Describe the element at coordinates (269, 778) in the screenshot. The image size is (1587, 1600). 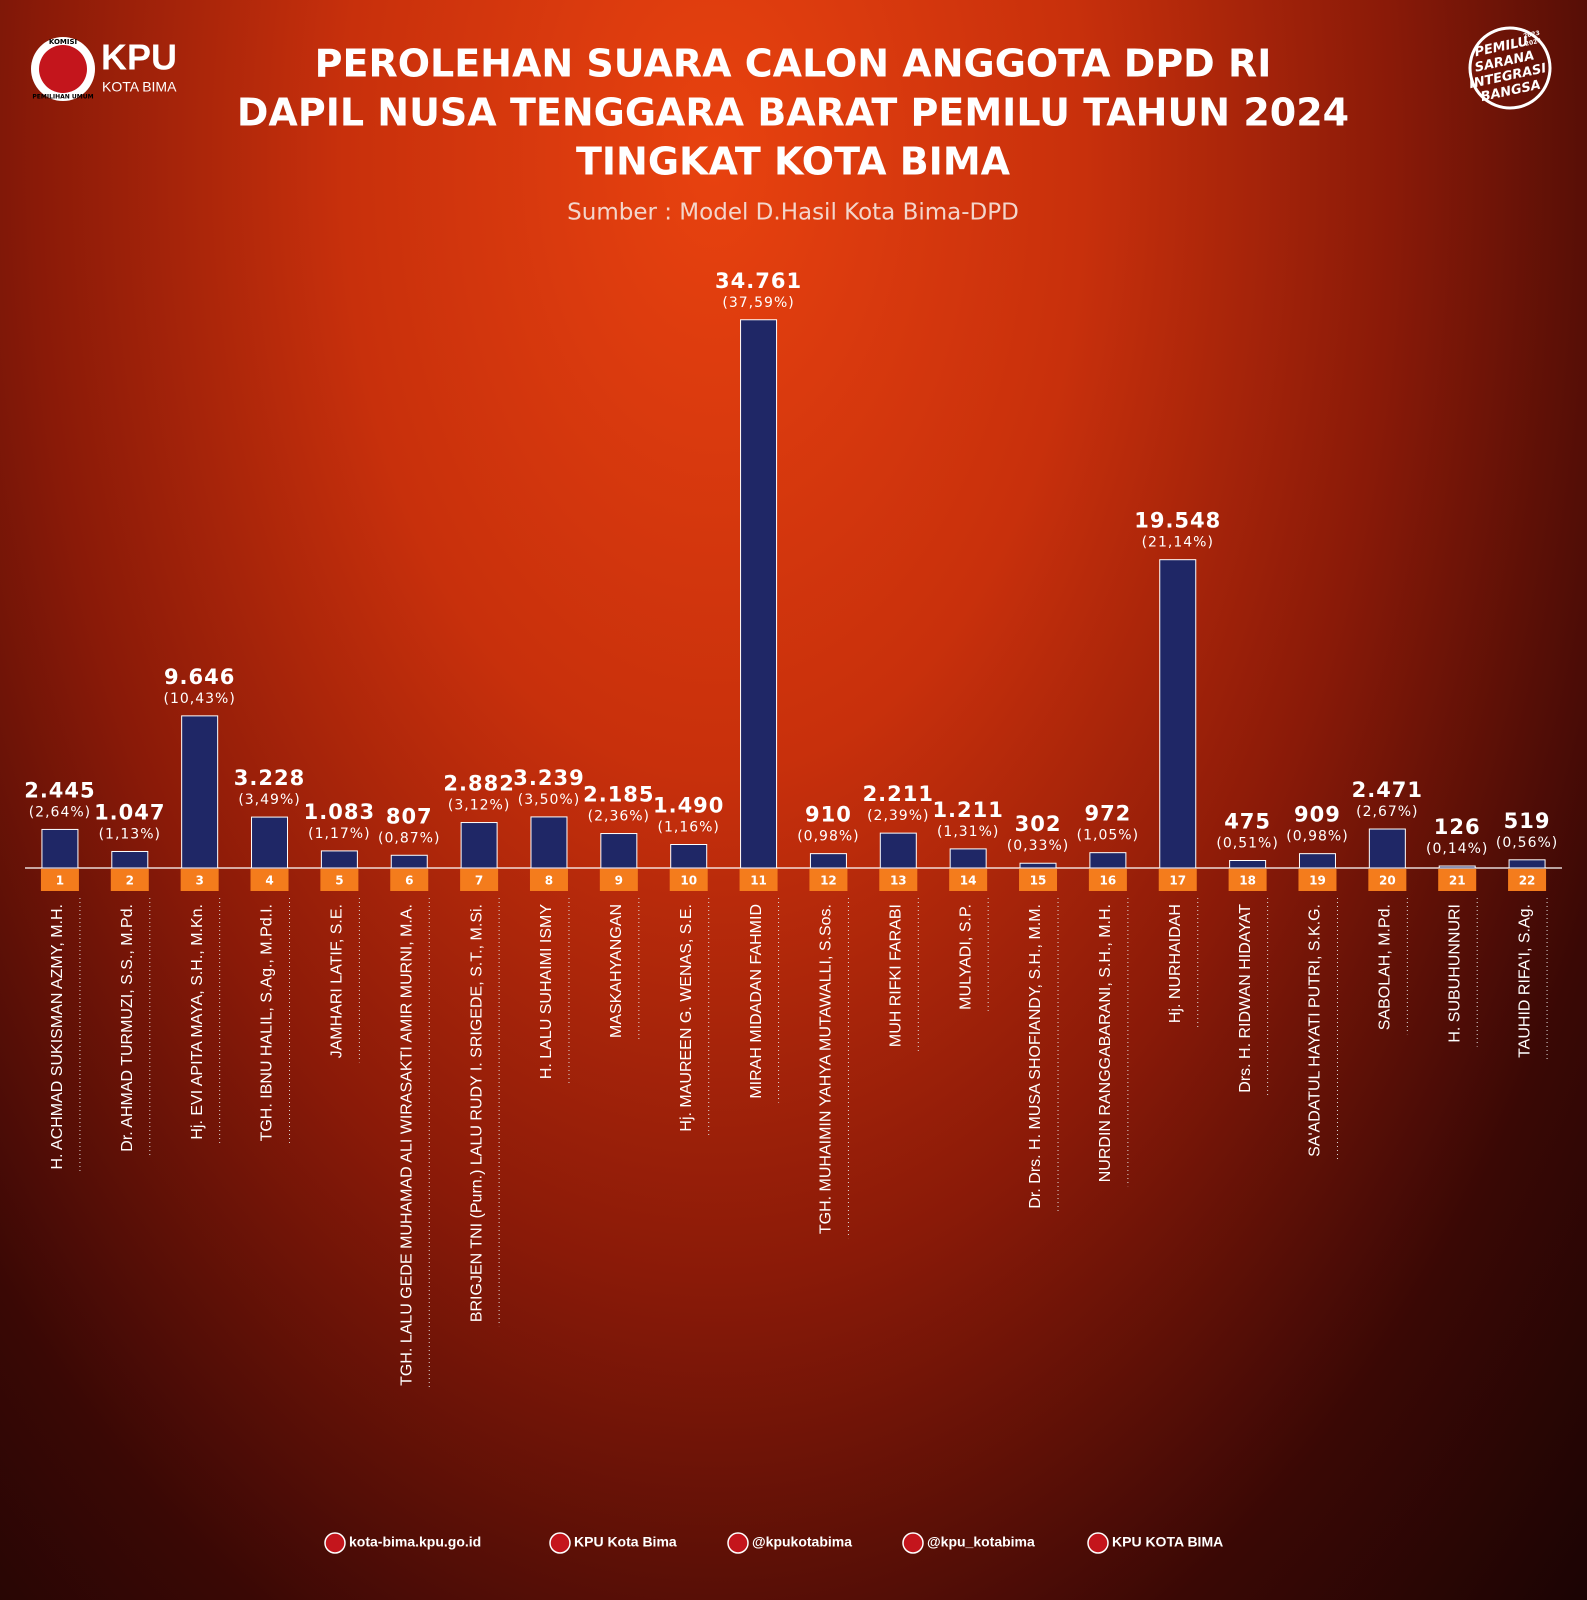
I see `value-label: 3.228` at that location.